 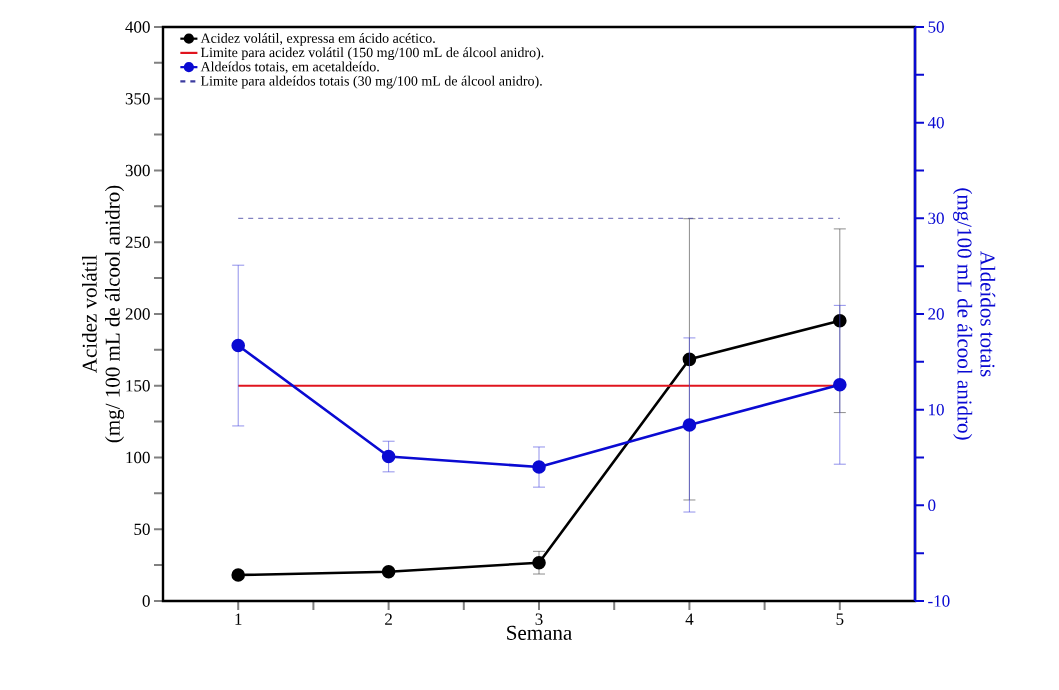 I want to click on y2-tick-label: 10, so click(x=936, y=409).